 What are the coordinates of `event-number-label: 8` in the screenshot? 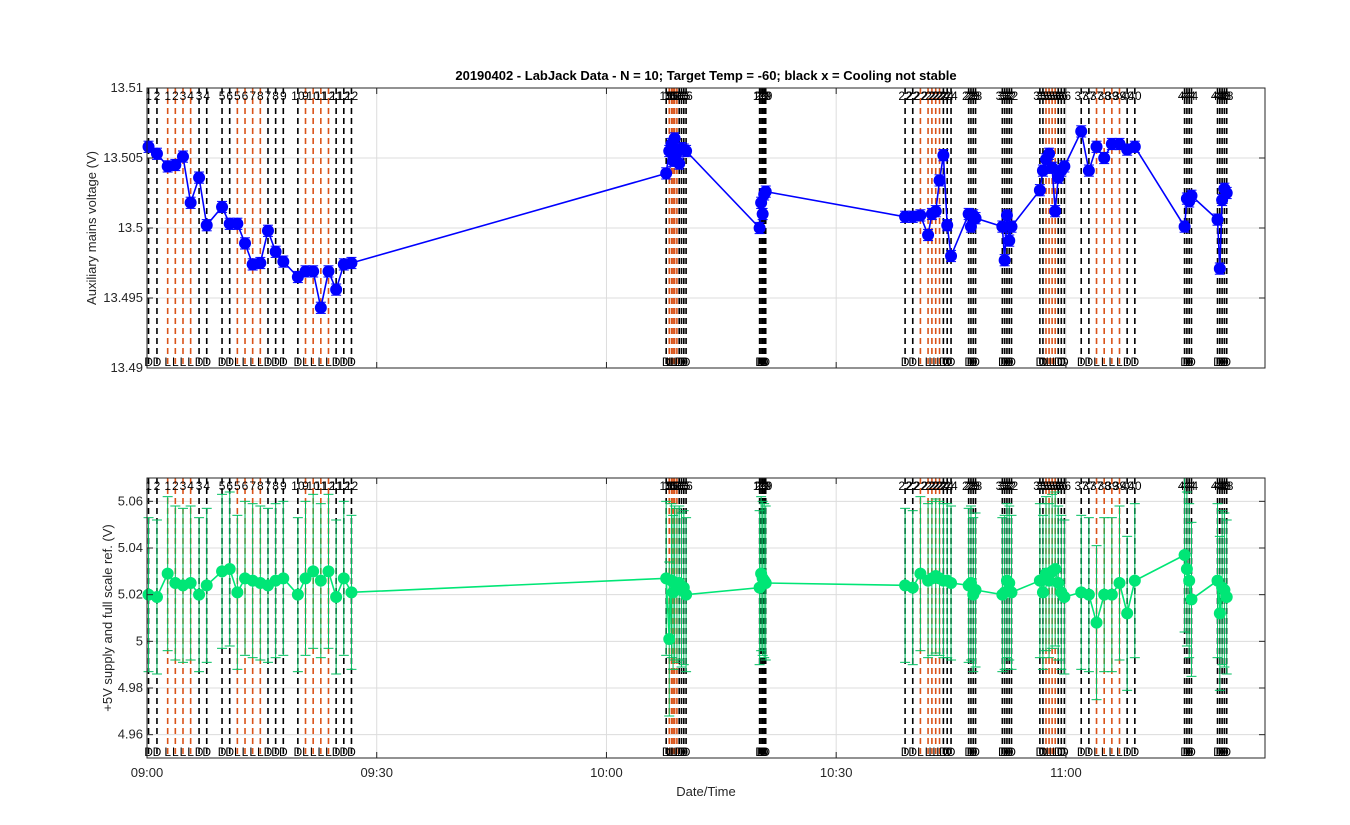 It's located at (275, 96).